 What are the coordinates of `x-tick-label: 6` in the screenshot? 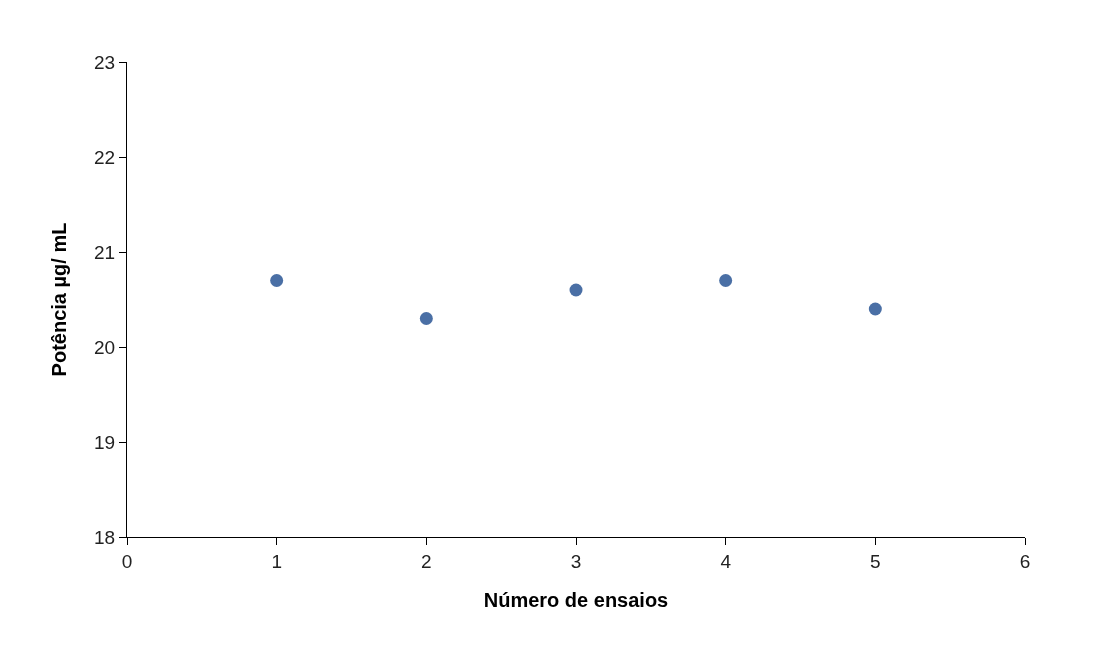 It's located at (1025, 561).